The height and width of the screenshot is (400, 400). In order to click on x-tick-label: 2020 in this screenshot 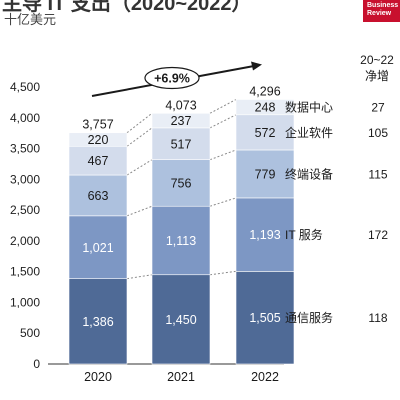, I will do `click(98, 377)`.